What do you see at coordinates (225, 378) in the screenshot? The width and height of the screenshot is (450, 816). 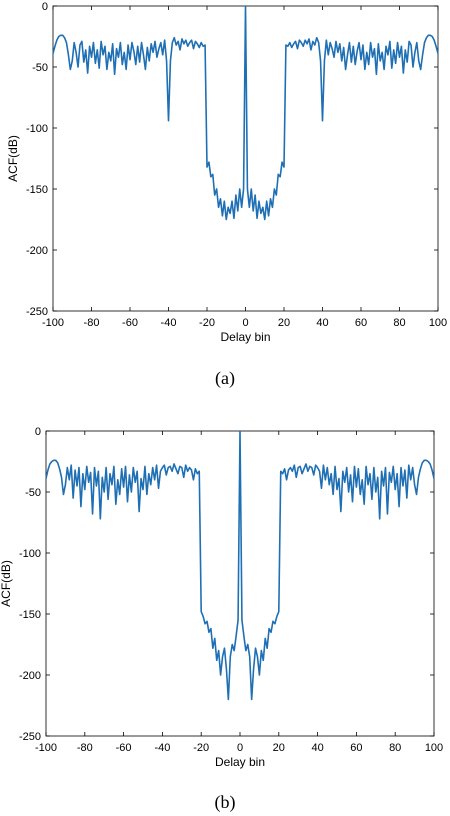 I see `caption-a: (a)` at bounding box center [225, 378].